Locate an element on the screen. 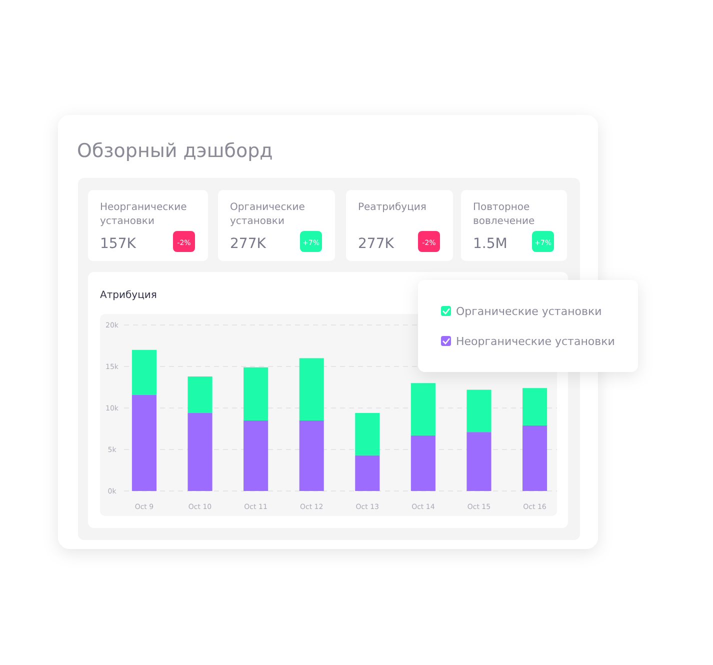 This screenshot has height=665, width=713. text: Повторное вовлечение is located at coordinates (504, 214).